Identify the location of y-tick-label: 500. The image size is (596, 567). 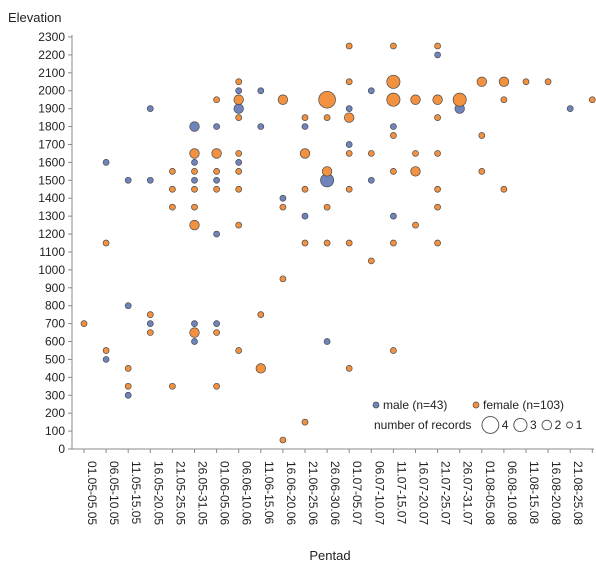
(55, 359).